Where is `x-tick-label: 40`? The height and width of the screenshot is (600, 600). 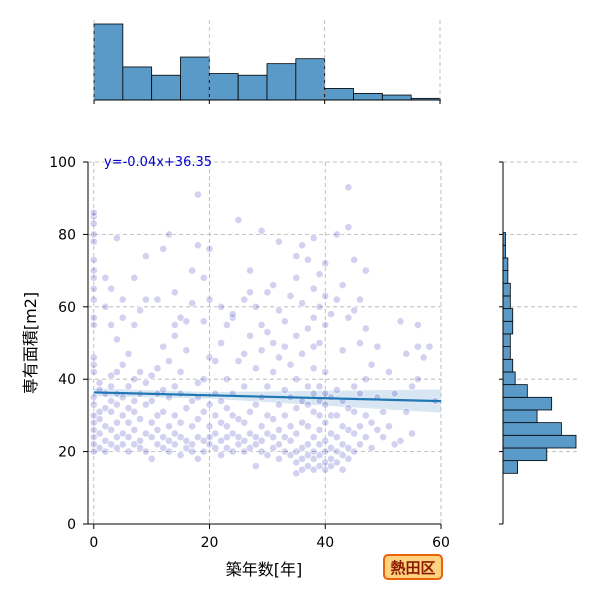 x-tick-label: 40 is located at coordinates (325, 543).